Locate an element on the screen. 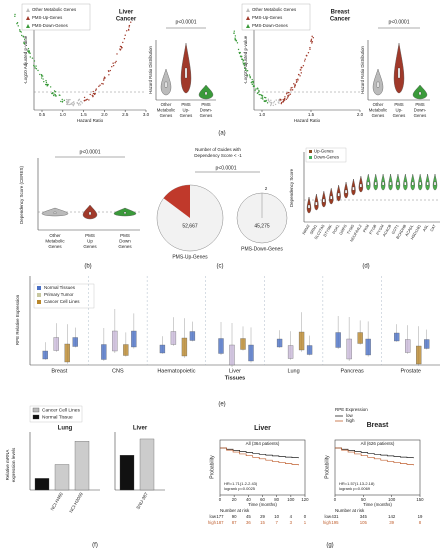 This screenshot has width=444, height=550. label: 2.5 is located at coordinates (125, 114).